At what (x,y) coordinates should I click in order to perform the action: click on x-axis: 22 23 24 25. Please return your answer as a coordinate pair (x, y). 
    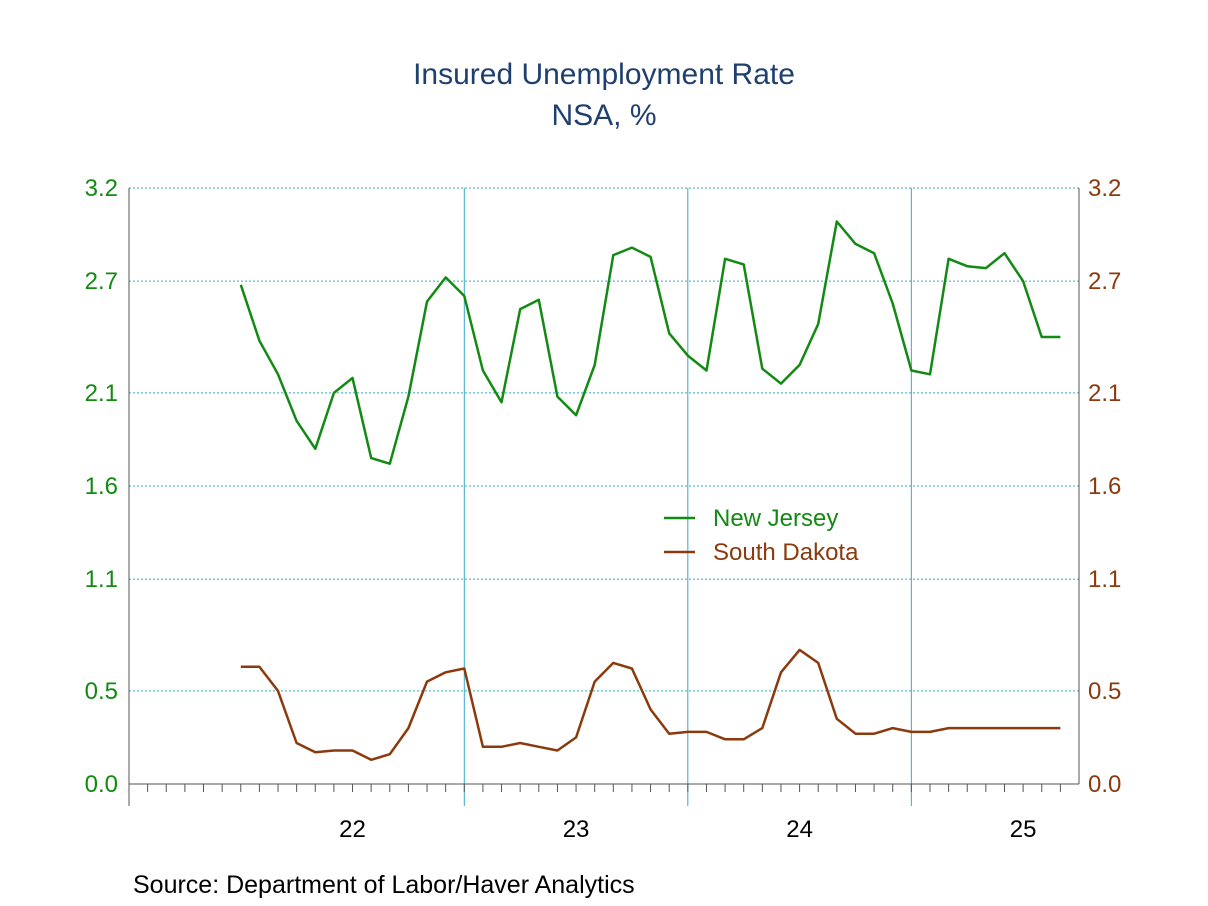
    Looking at the image, I should click on (687, 829).